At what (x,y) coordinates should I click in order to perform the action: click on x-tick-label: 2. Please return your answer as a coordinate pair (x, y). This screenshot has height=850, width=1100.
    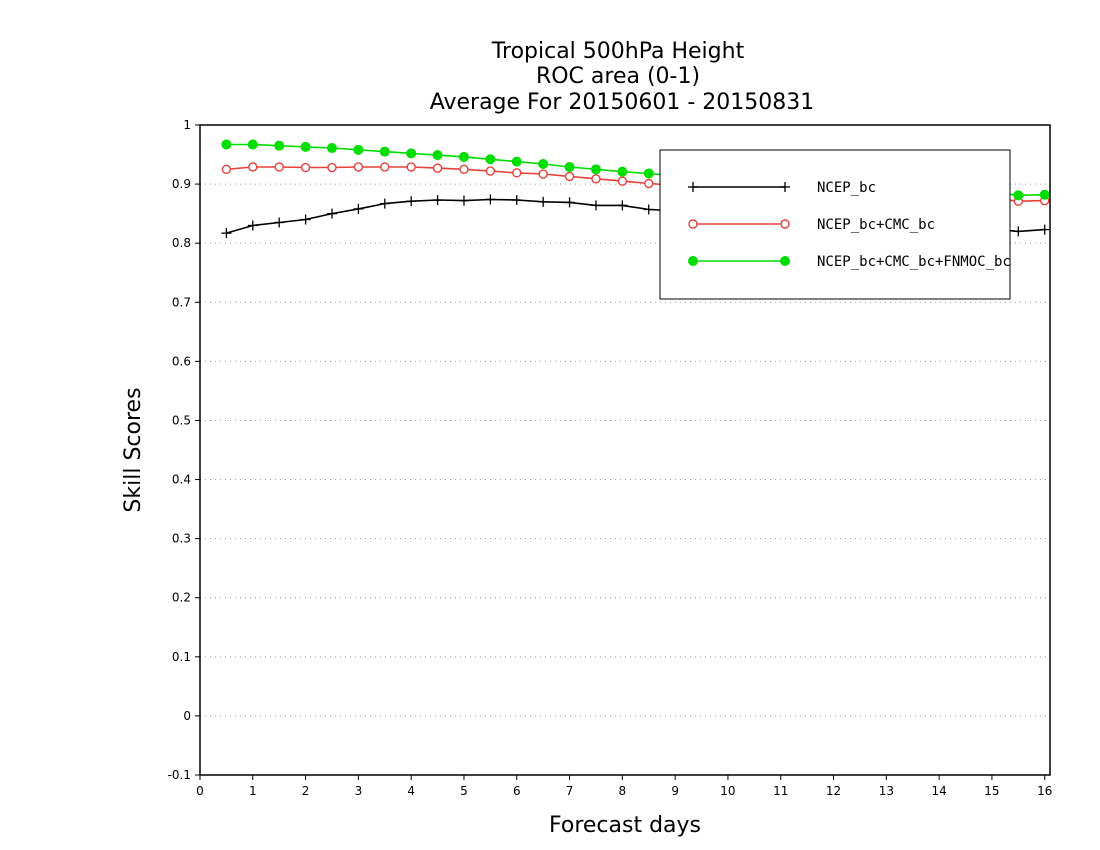
    Looking at the image, I should click on (306, 791).